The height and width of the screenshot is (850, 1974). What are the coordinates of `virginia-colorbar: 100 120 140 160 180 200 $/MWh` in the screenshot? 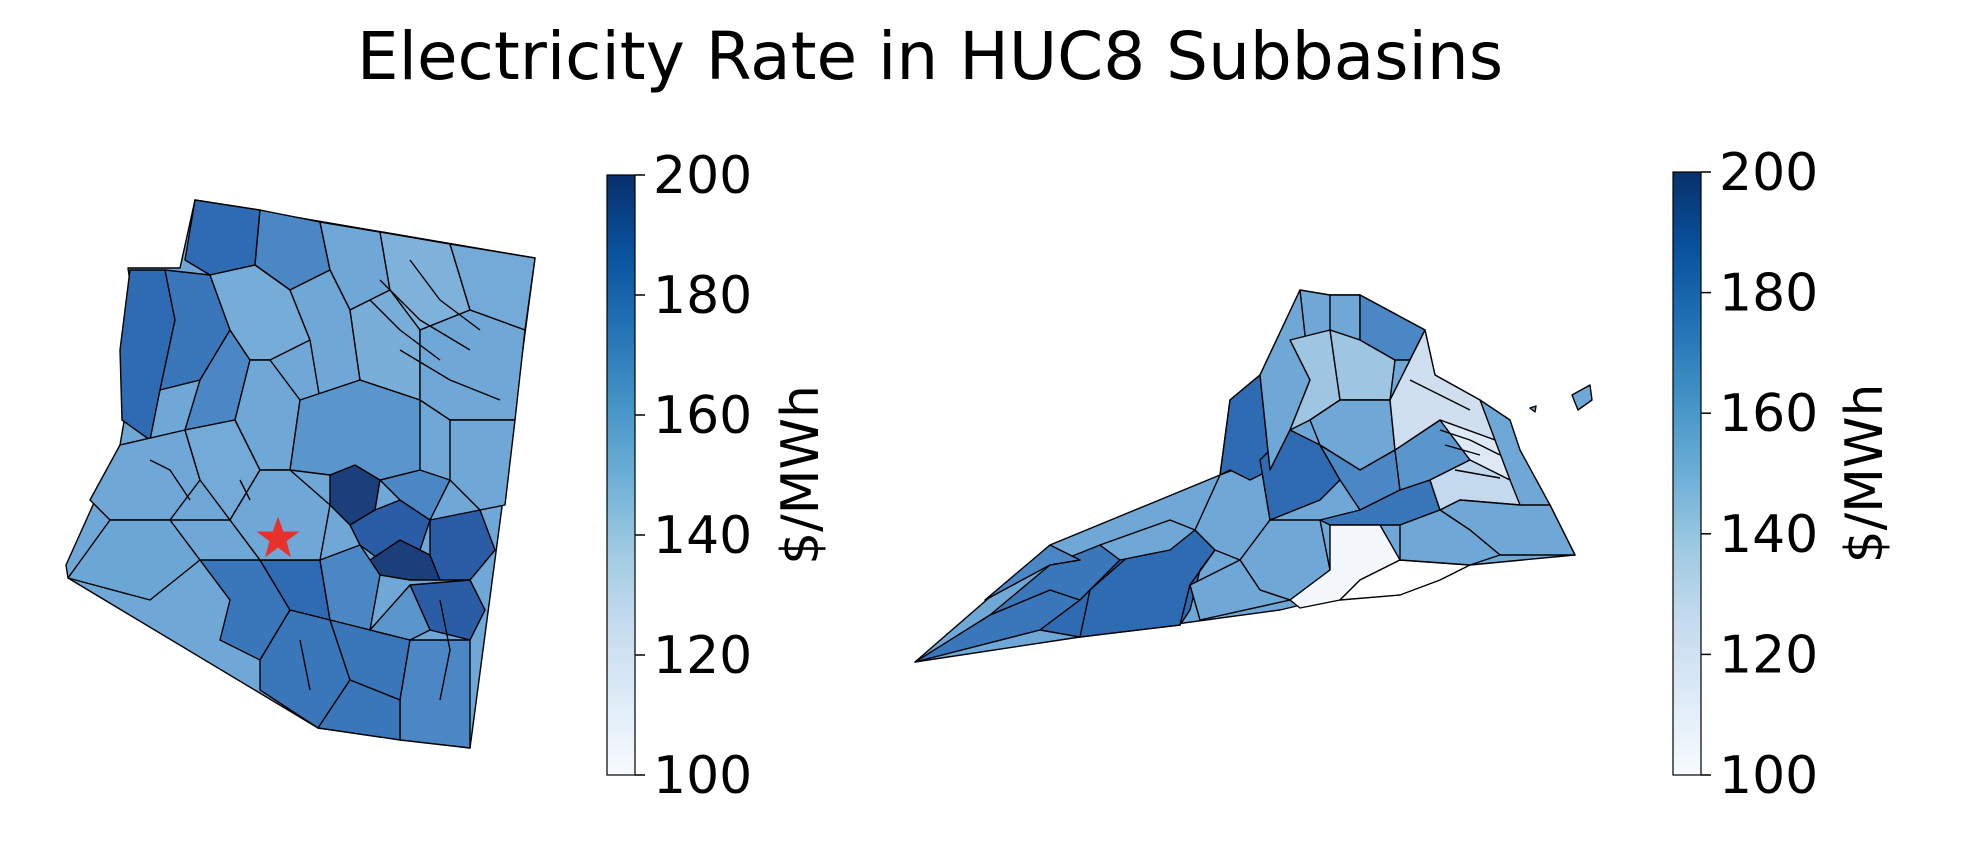 It's located at (1783, 474).